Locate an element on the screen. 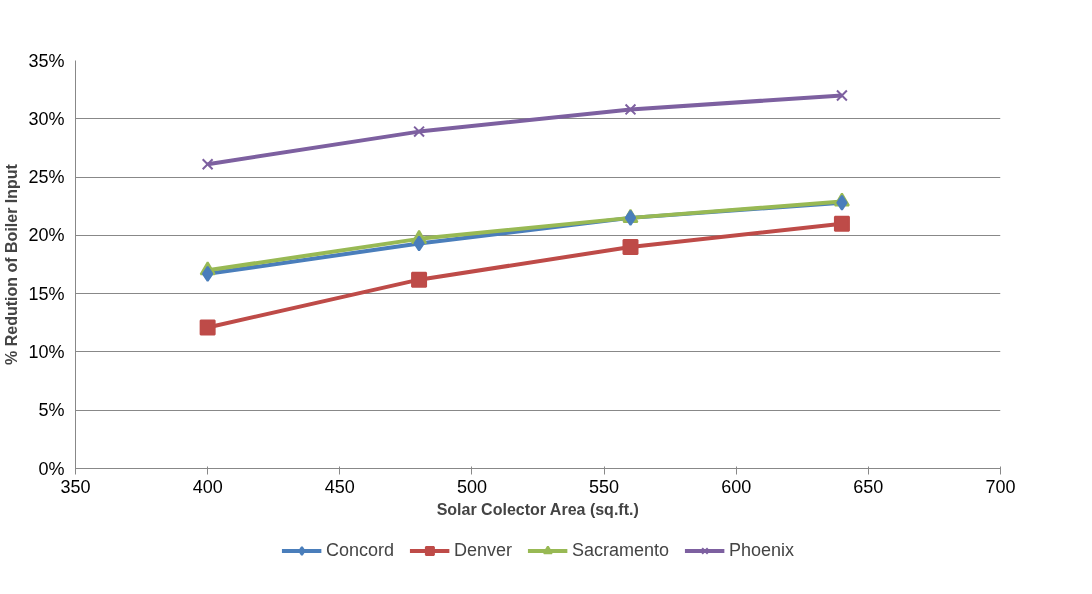 Image resolution: width=1092 pixels, height=594 pixels. legend-label: Concord is located at coordinates (359, 550).